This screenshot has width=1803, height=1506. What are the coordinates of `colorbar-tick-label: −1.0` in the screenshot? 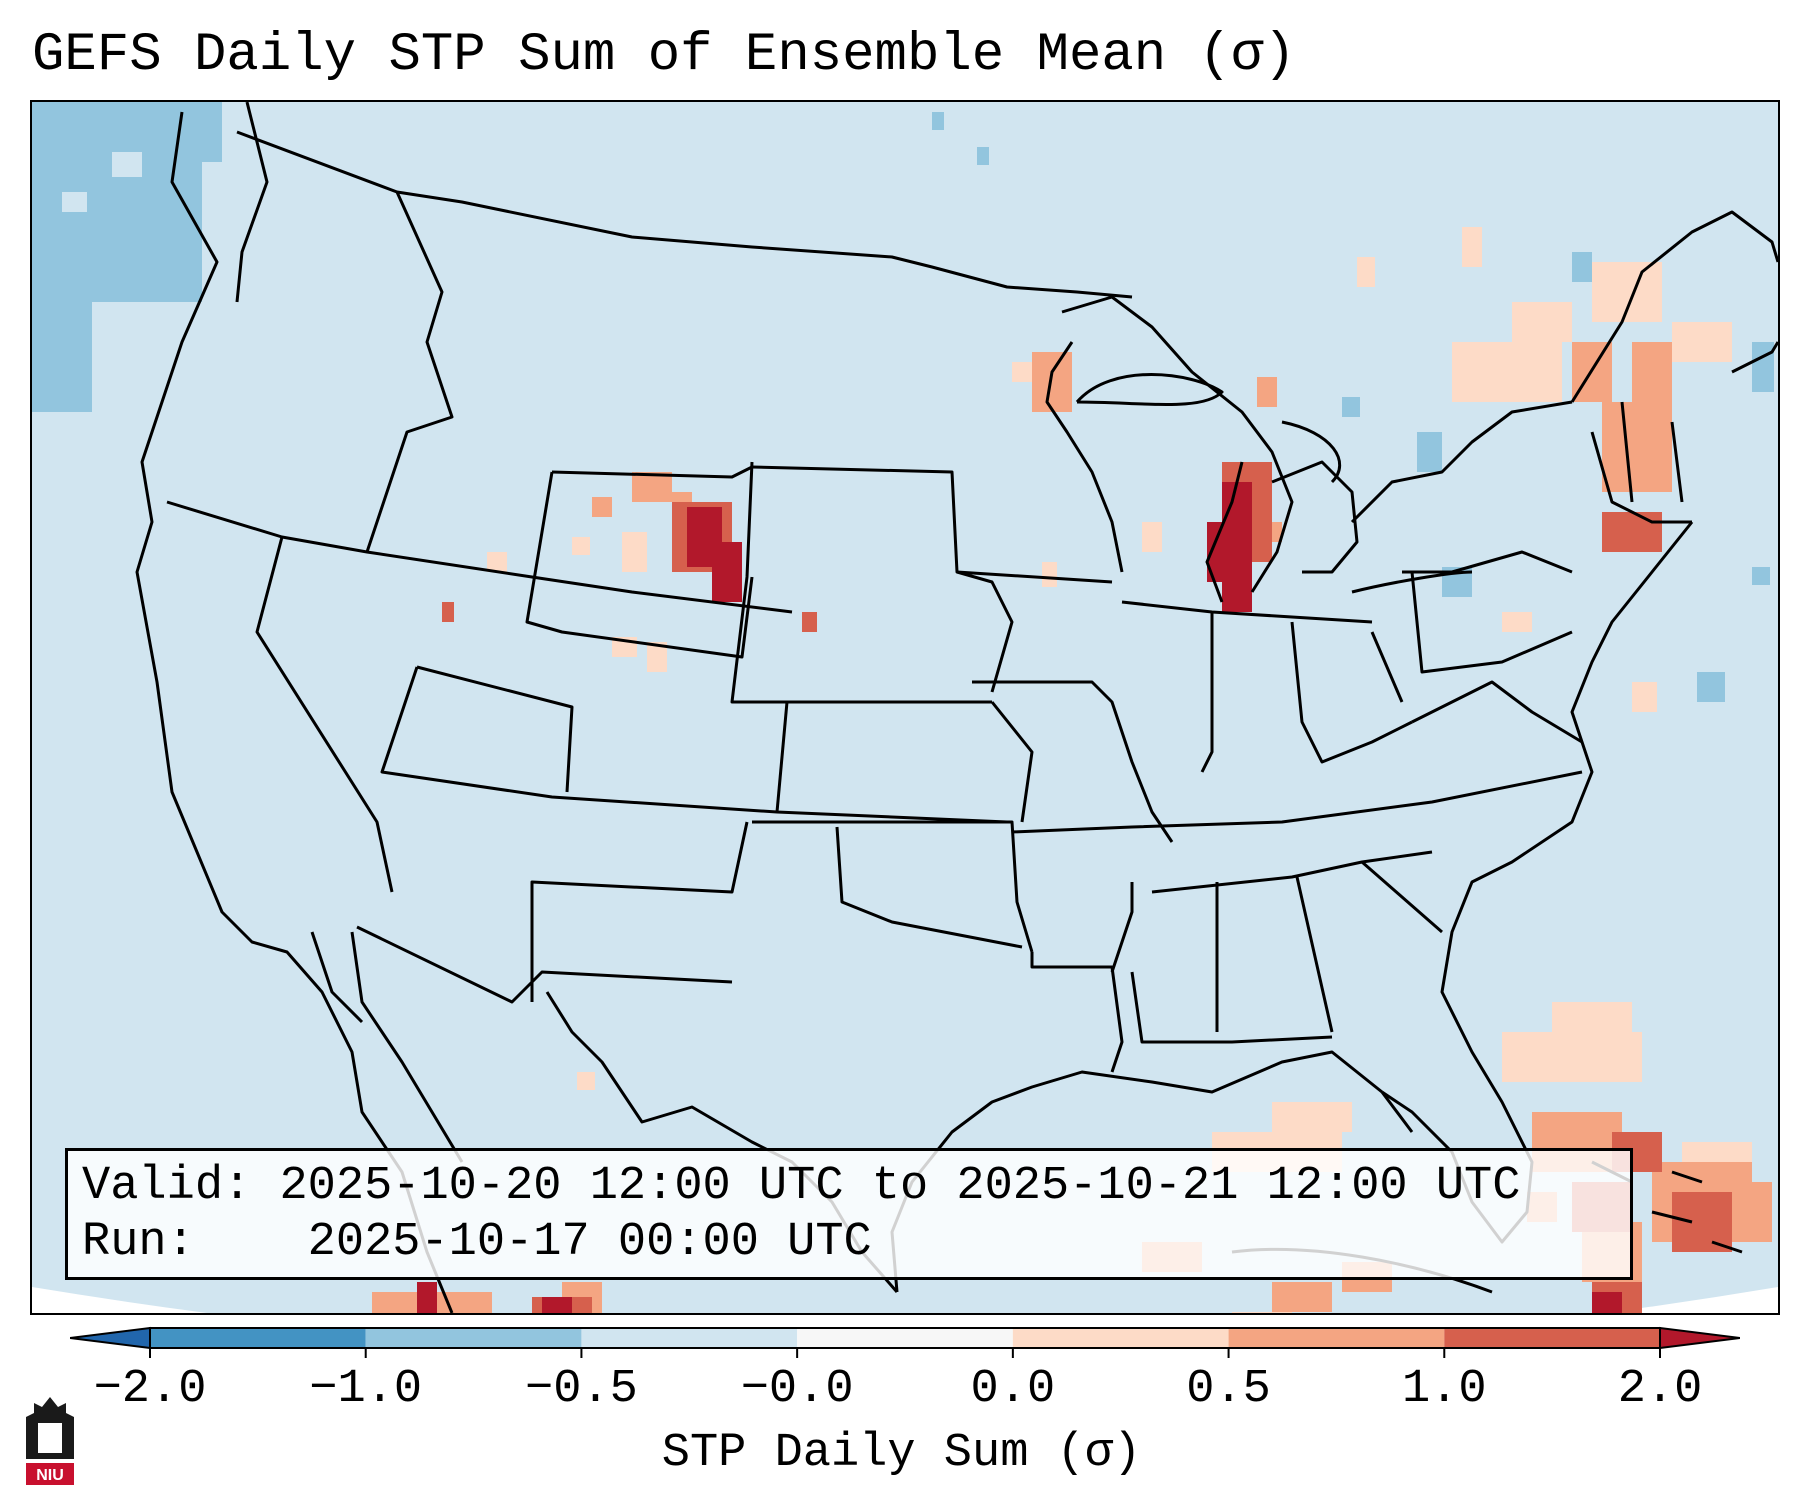 It's located at (366, 1389).